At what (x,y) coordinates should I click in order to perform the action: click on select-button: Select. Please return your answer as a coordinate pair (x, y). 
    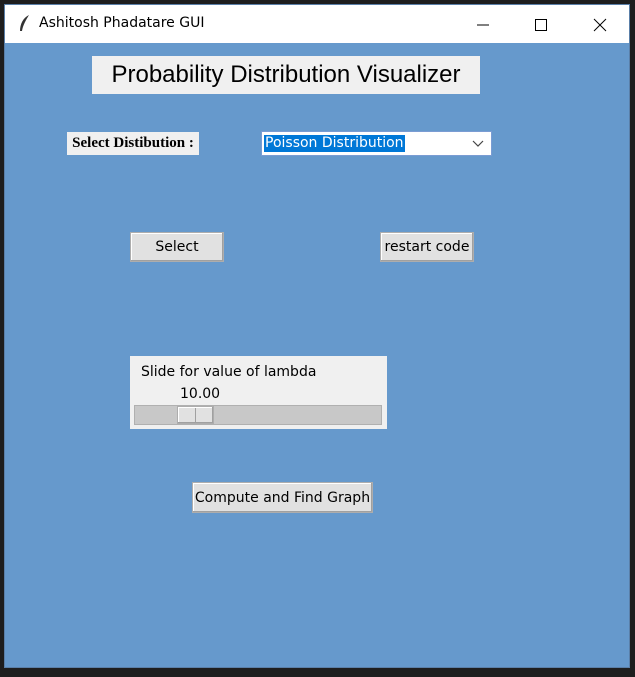
    Looking at the image, I should click on (177, 247).